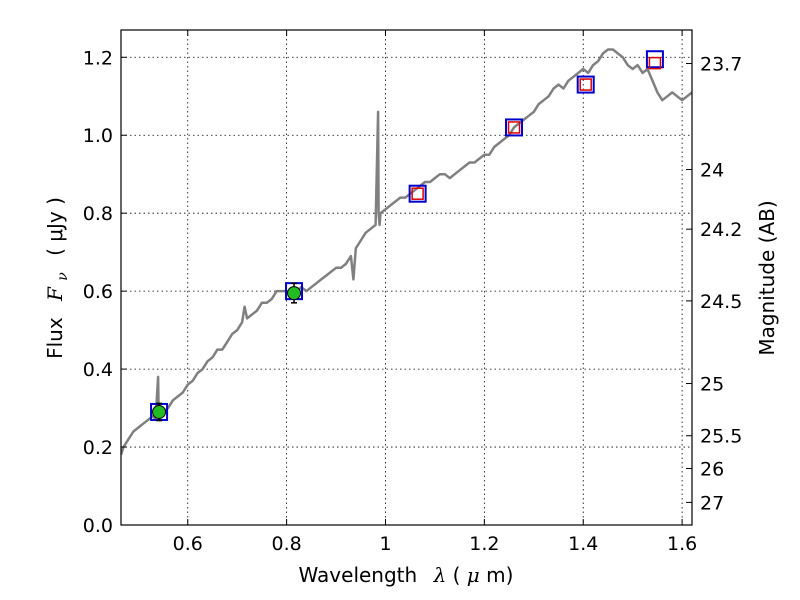 Image resolution: width=800 pixels, height=600 pixels. Describe the element at coordinates (287, 544) in the screenshot. I see `x-tick-label: 0.8` at that location.